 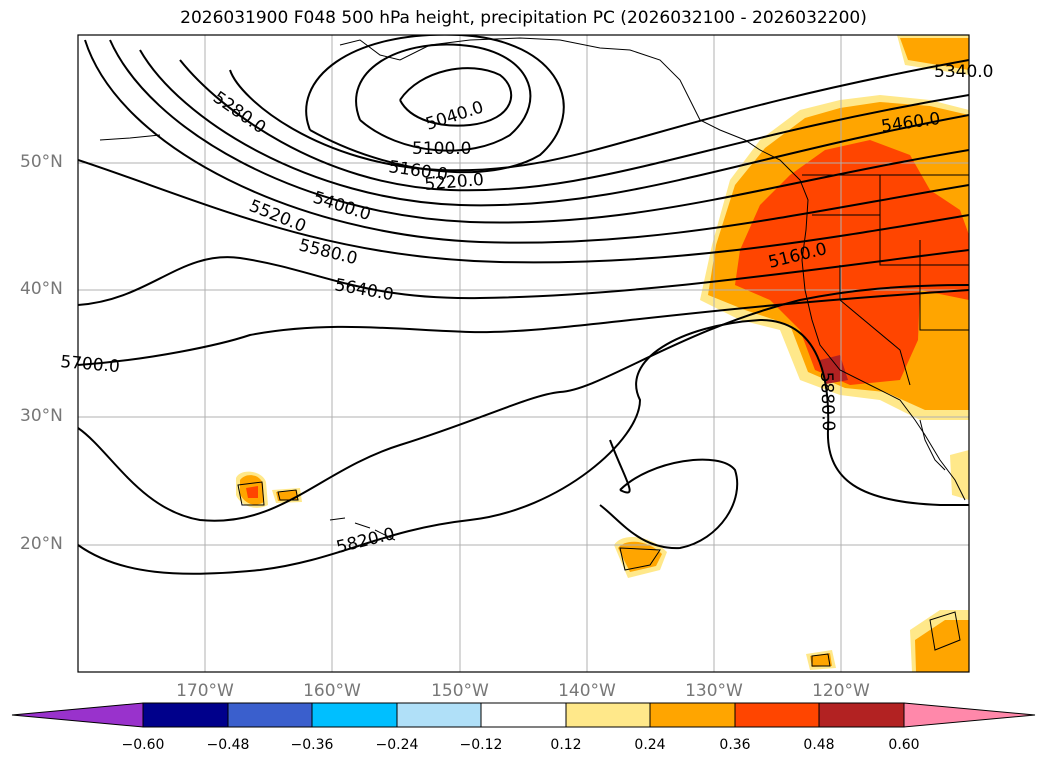 I want to click on lon-label: 170°W, so click(x=205, y=691).